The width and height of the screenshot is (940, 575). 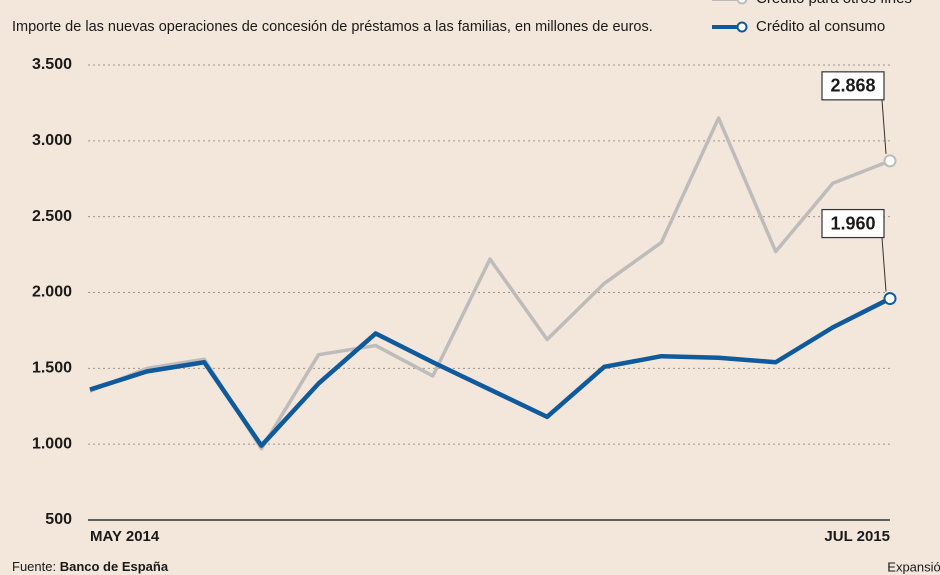 I want to click on brand: Expansión, so click(x=913, y=566).